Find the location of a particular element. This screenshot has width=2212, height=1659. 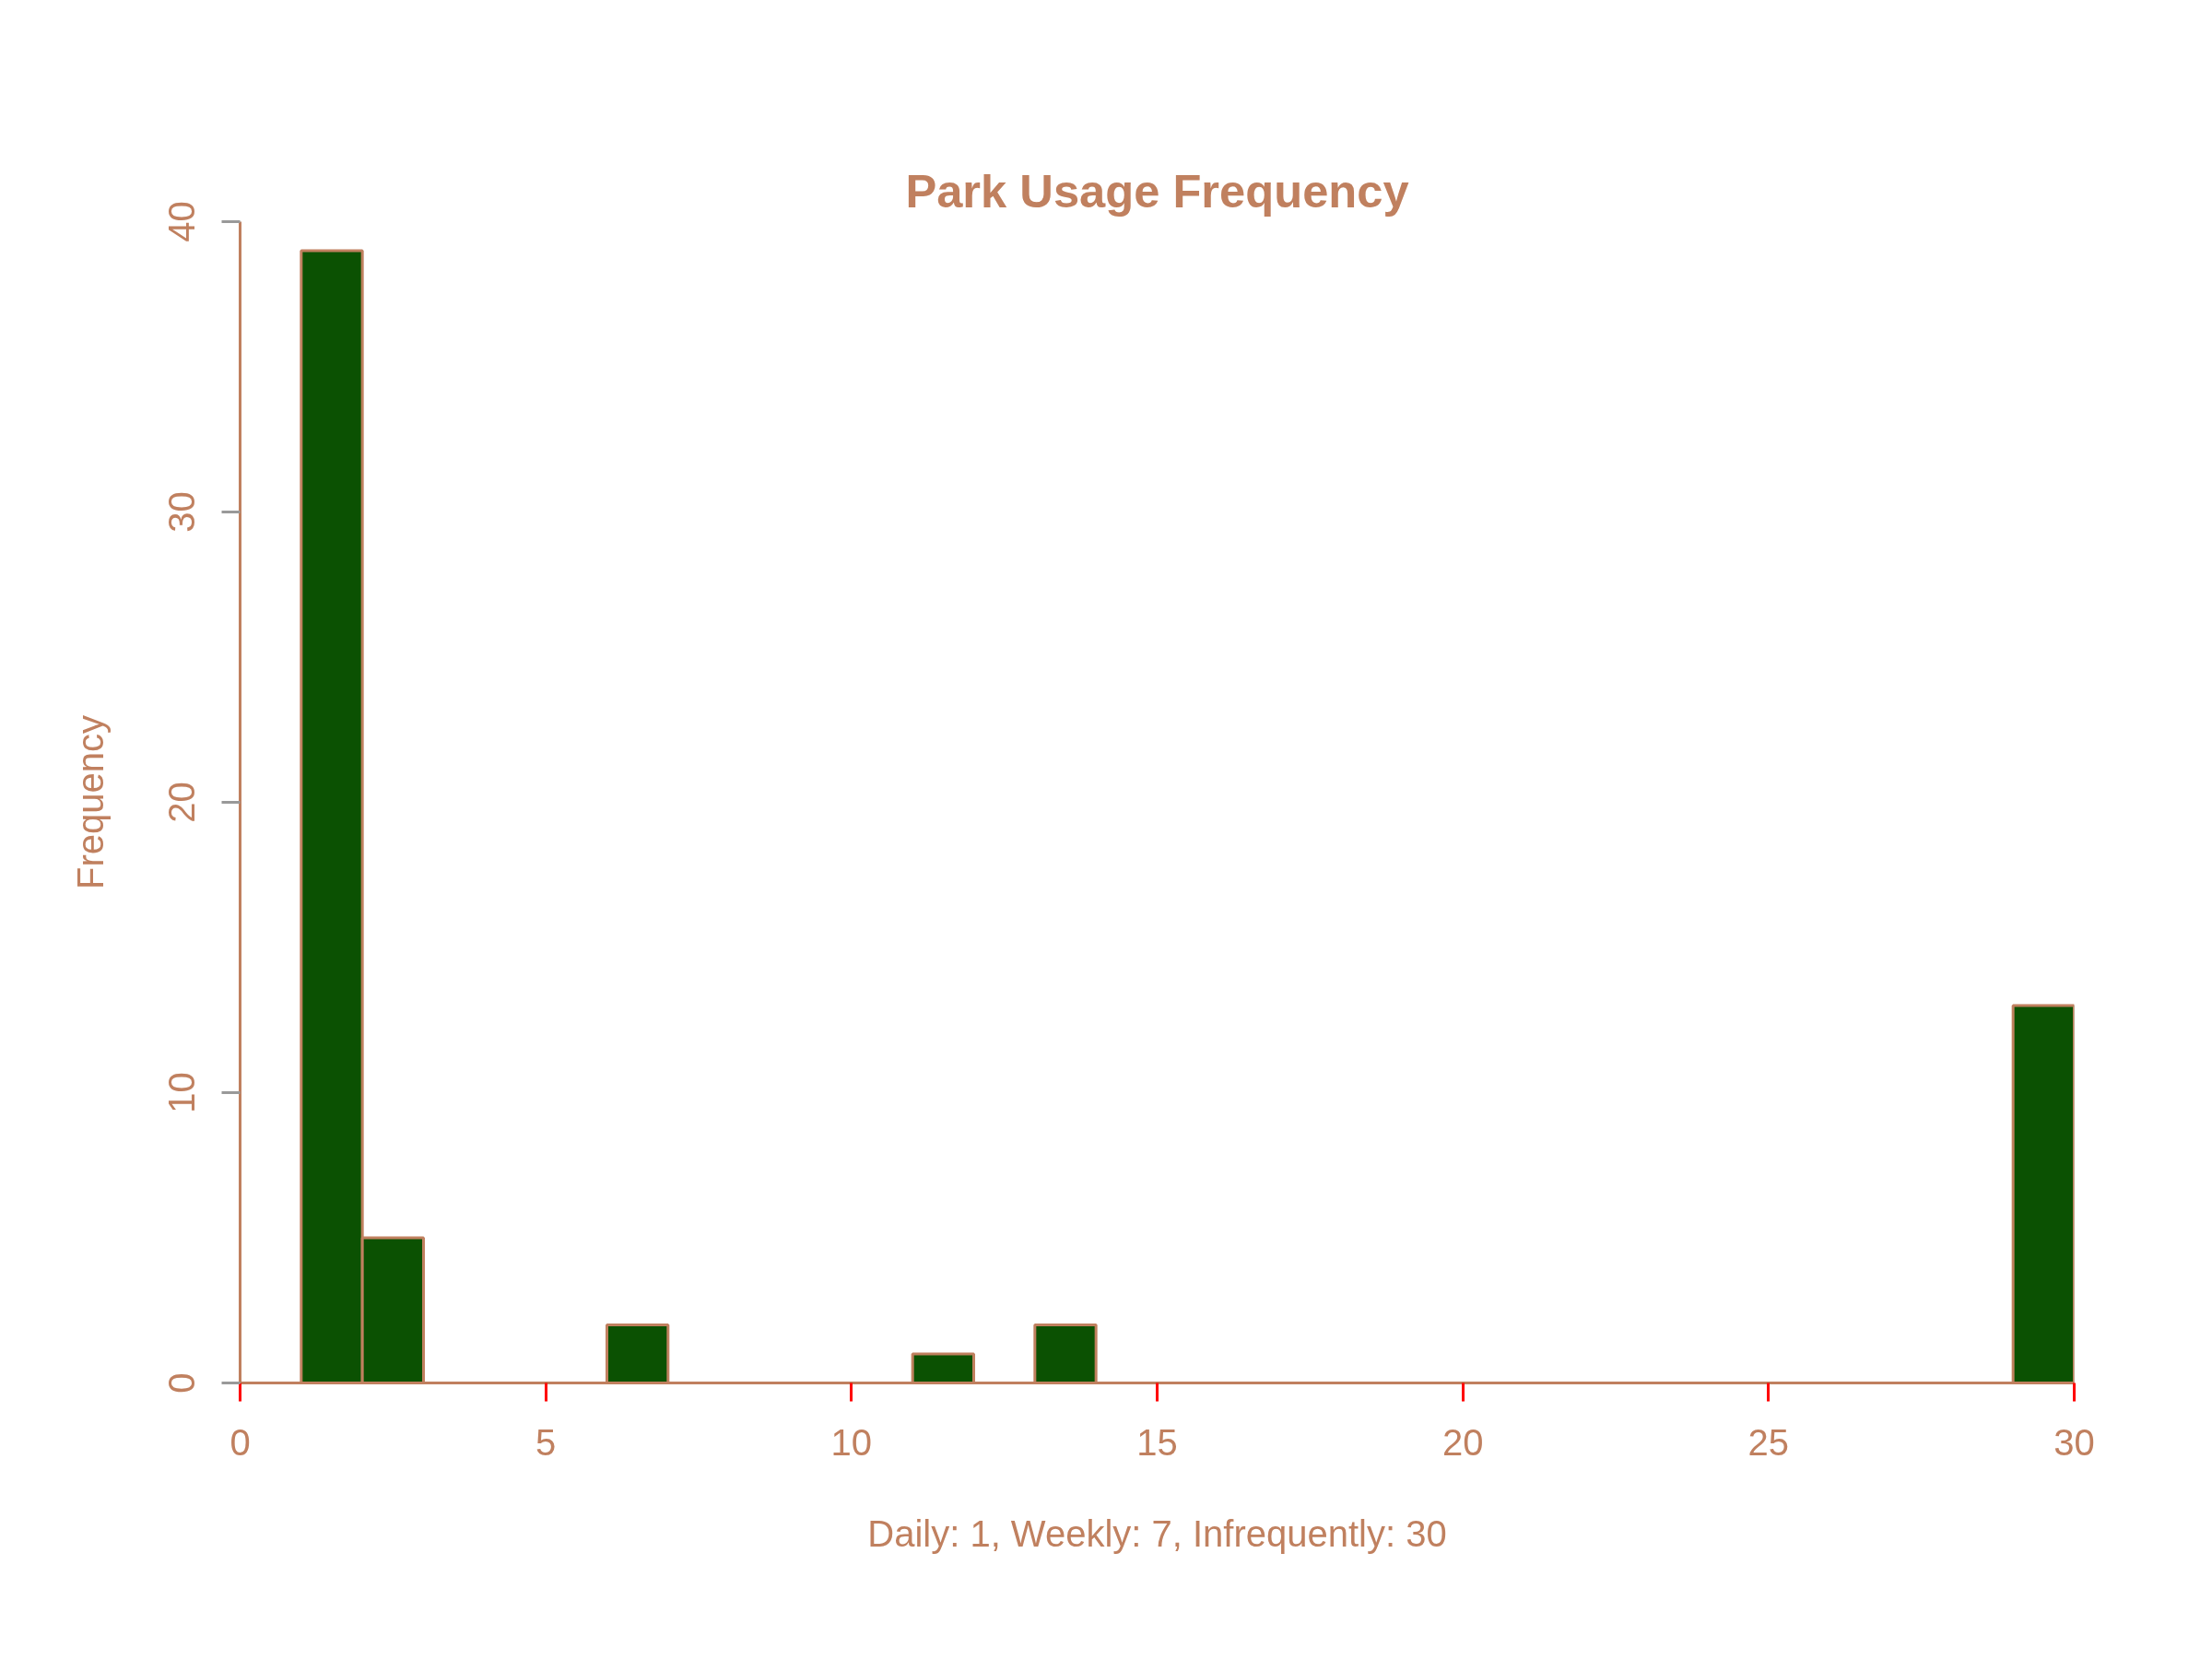

x-tick-label: 20 is located at coordinates (1462, 1442).